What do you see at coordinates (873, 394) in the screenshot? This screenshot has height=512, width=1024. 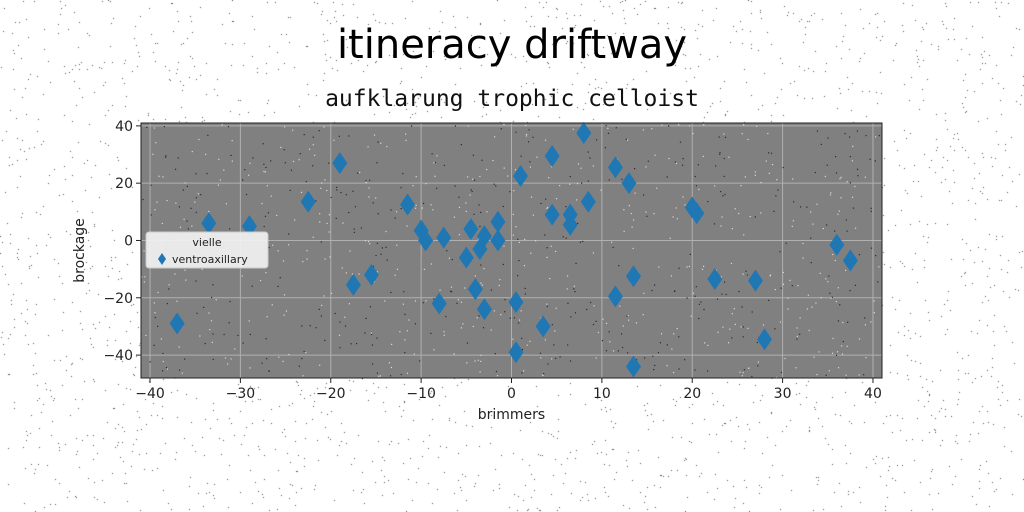 I see `x-tick-label: 40` at bounding box center [873, 394].